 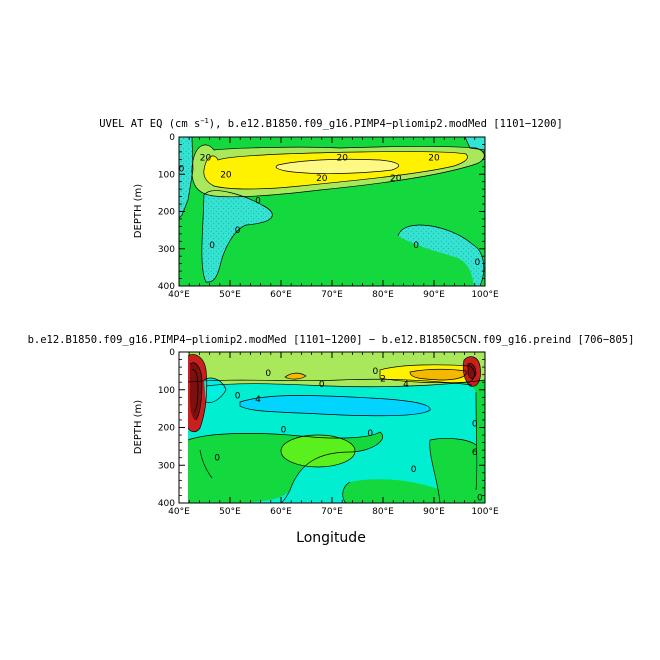 What do you see at coordinates (383, 379) in the screenshot?
I see `contour-label: 2` at bounding box center [383, 379].